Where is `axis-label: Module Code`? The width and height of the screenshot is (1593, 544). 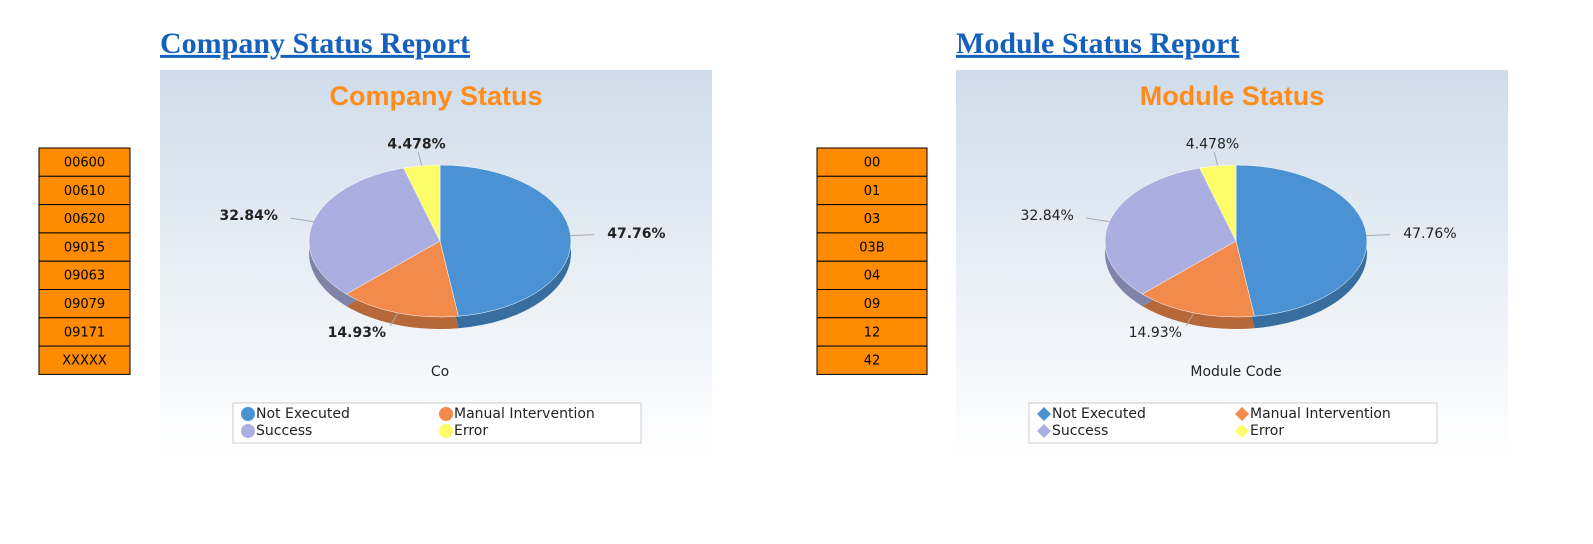
axis-label: Module Code is located at coordinates (1235, 372).